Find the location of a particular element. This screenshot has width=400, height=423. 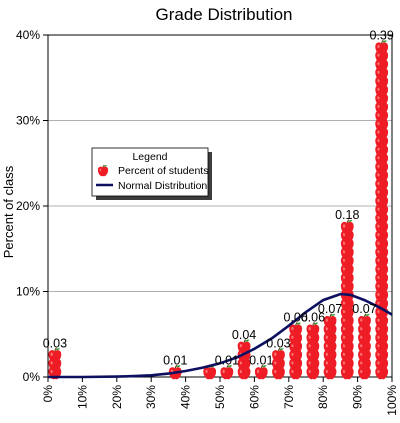

legend-entry-percent-of-students: Percent of students is located at coordinates (163, 171).